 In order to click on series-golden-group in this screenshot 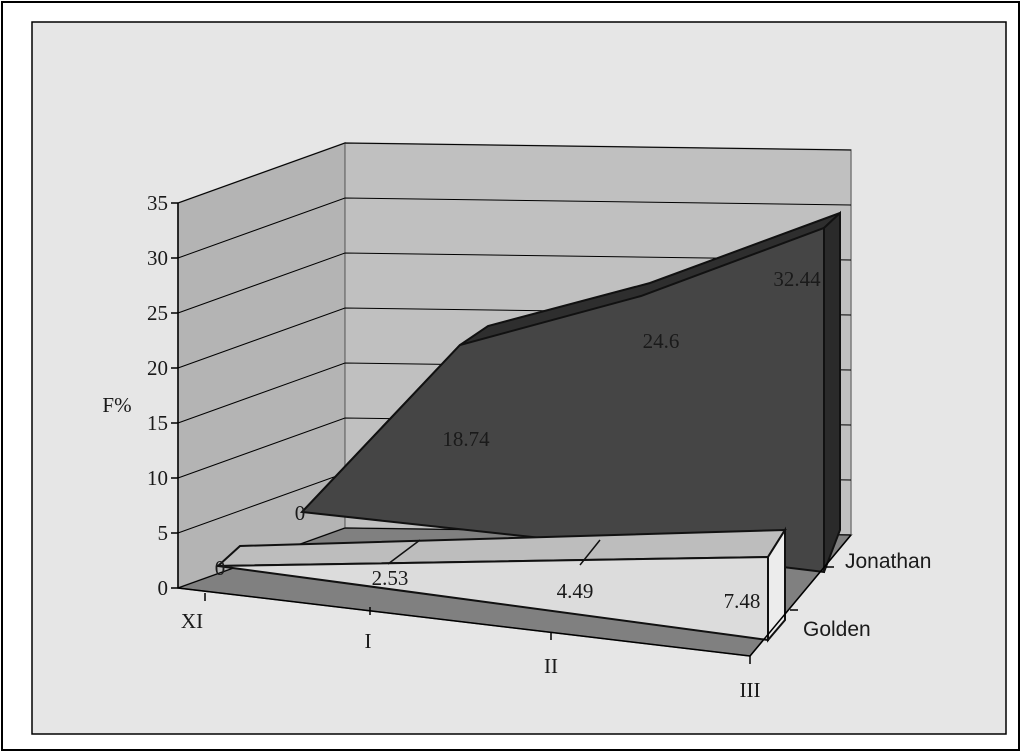, I will do `click(501, 584)`.